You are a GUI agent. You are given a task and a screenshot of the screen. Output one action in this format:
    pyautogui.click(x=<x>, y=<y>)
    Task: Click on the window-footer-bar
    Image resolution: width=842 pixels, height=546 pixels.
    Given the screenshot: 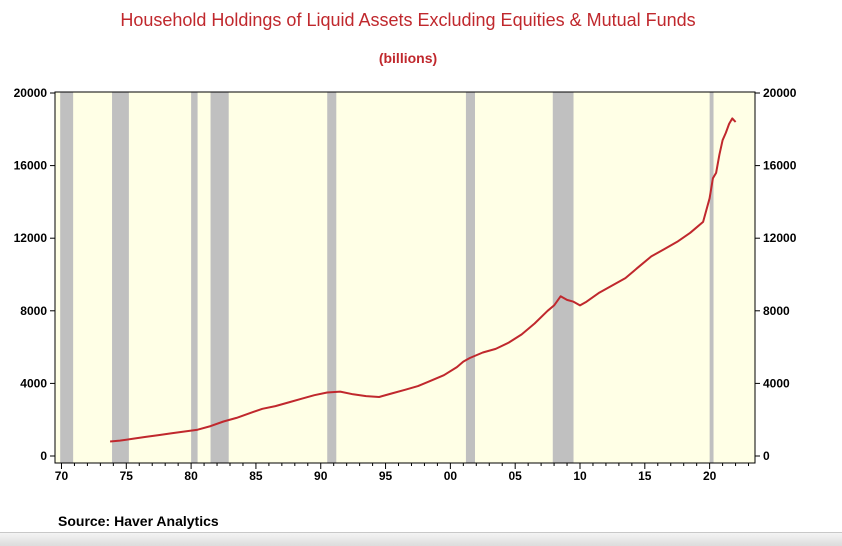 What is the action you would take?
    pyautogui.click(x=421, y=539)
    